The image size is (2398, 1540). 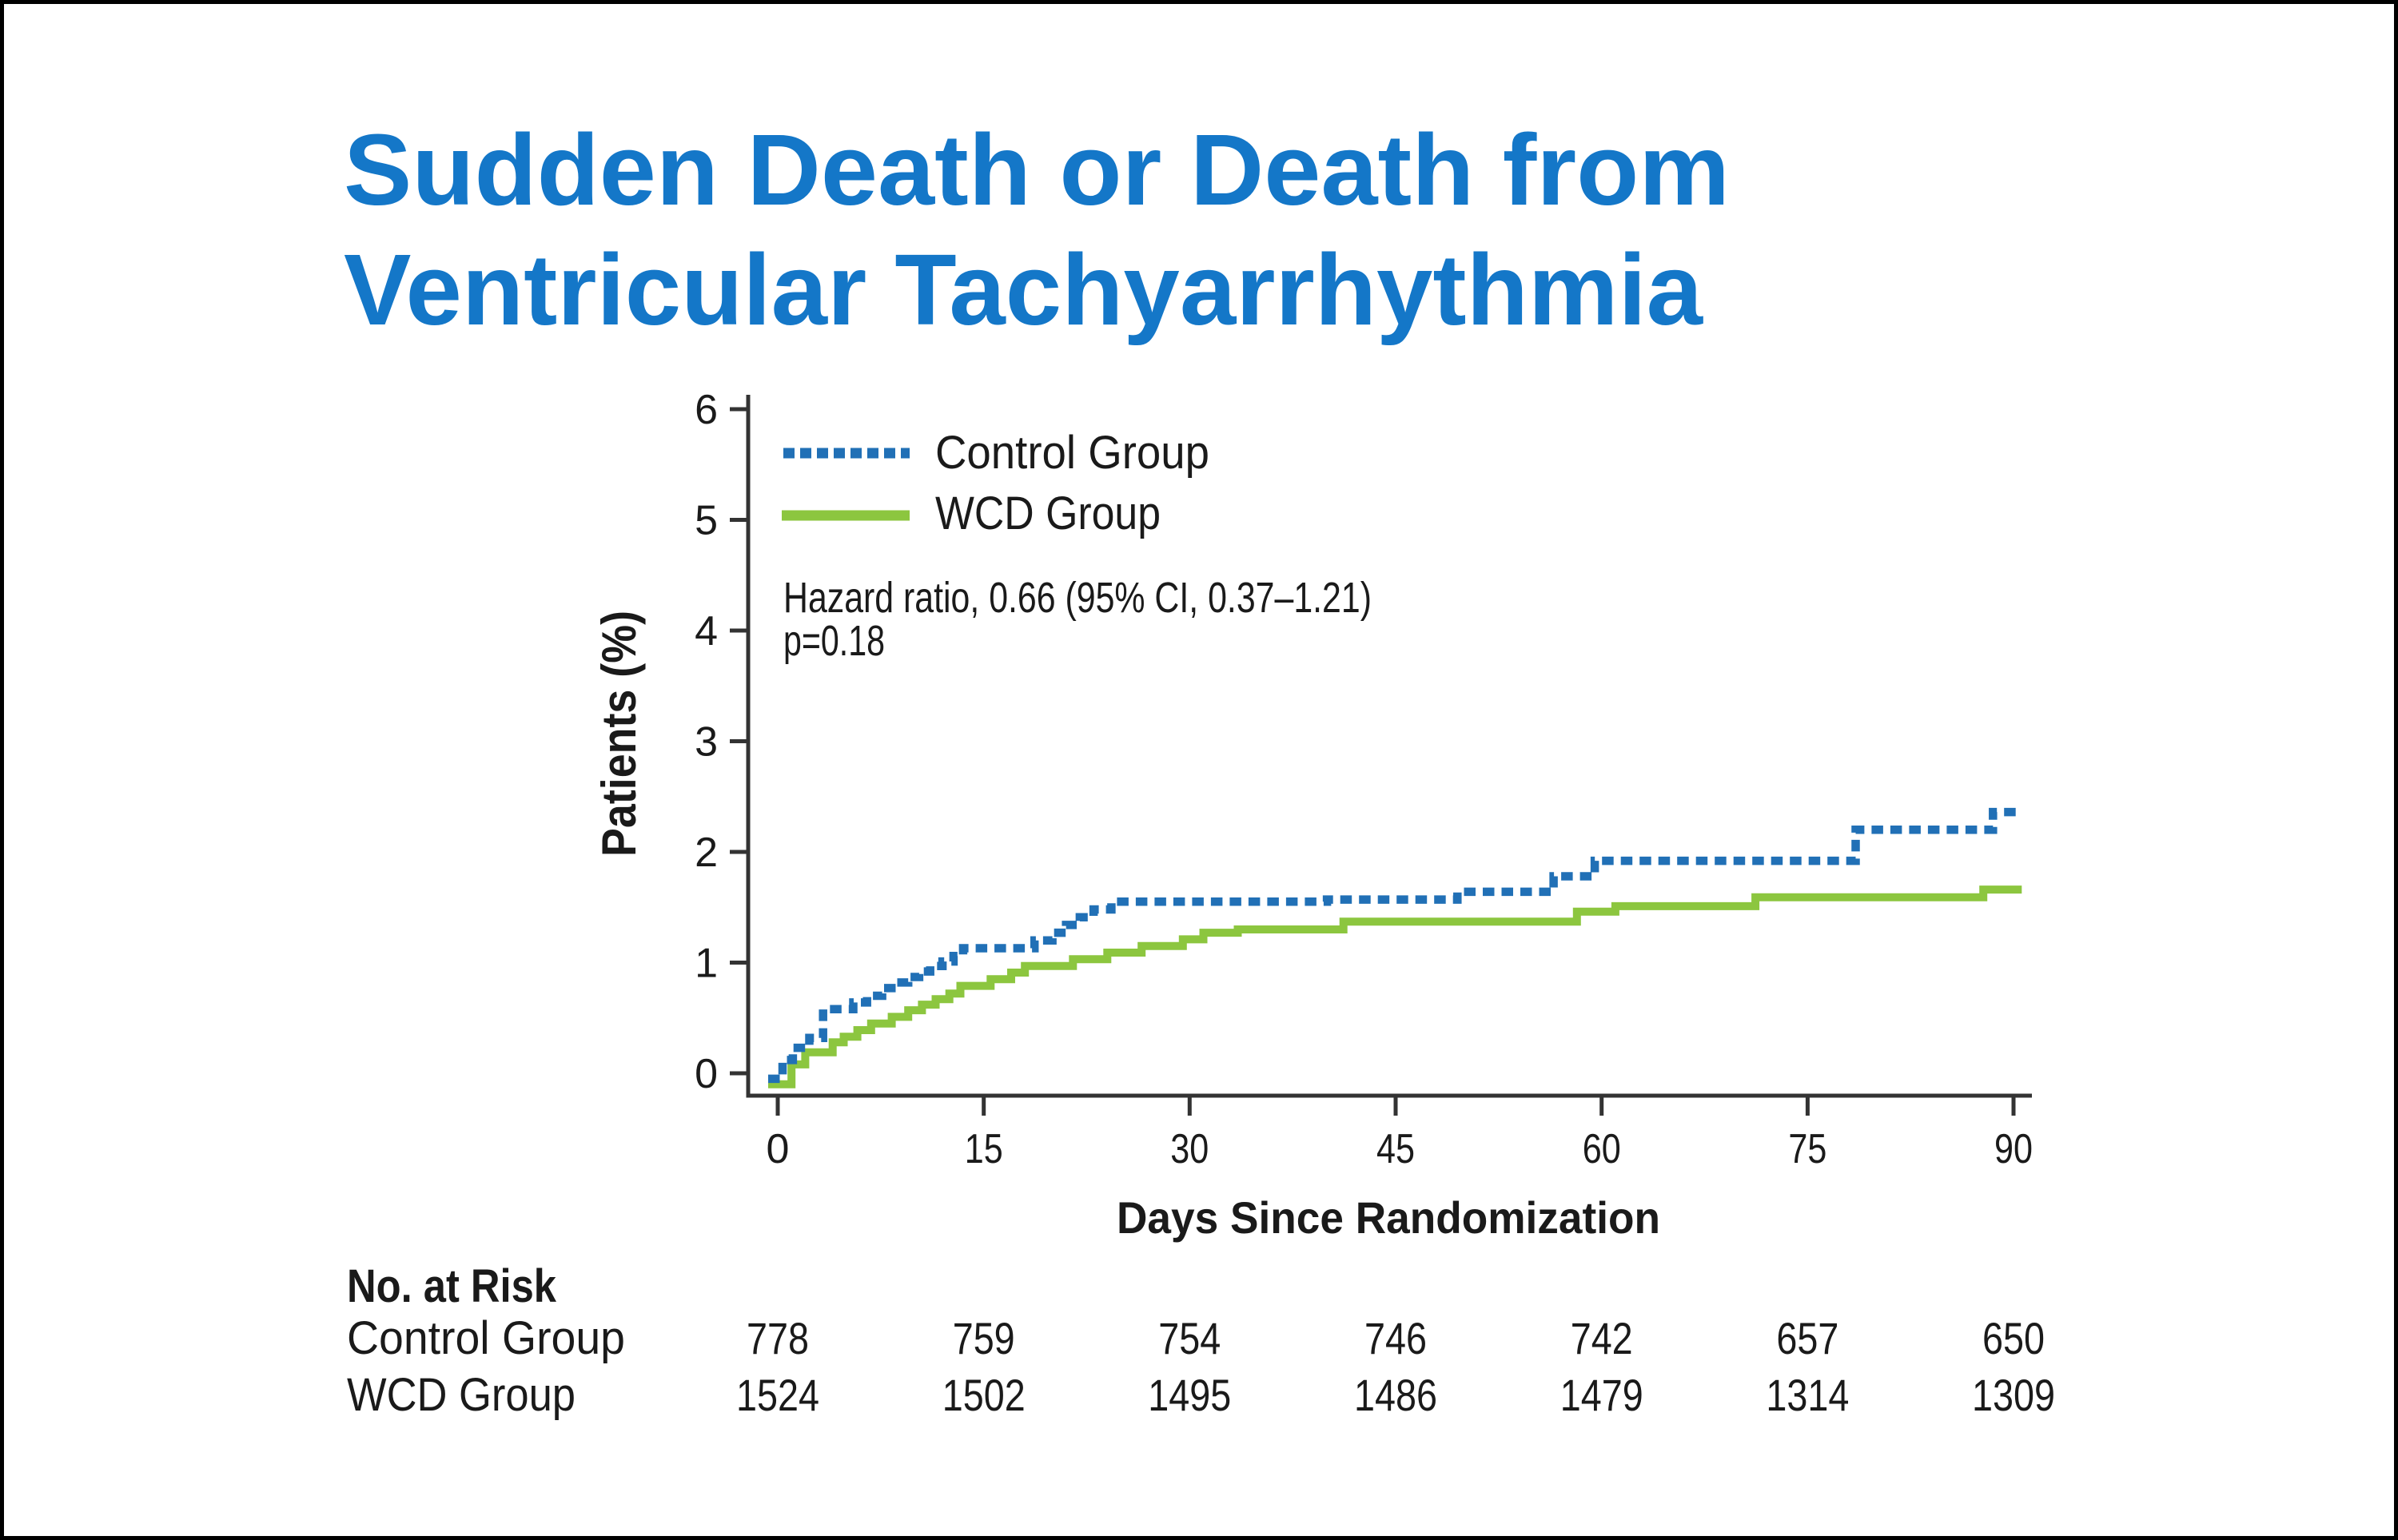 I want to click on svg-text: 1479, so click(x=1601, y=1395).